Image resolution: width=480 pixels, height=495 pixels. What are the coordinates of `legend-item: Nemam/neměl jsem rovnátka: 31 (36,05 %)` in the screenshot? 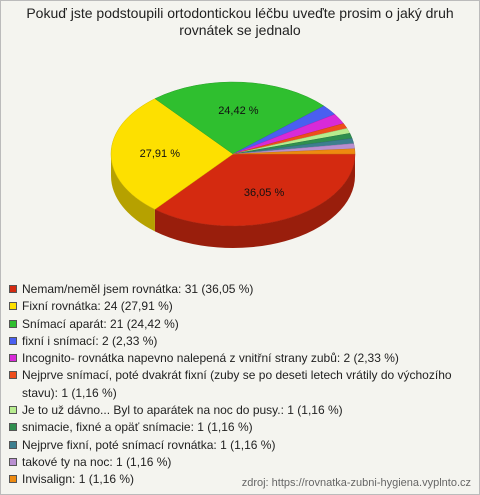 It's located at (236, 289).